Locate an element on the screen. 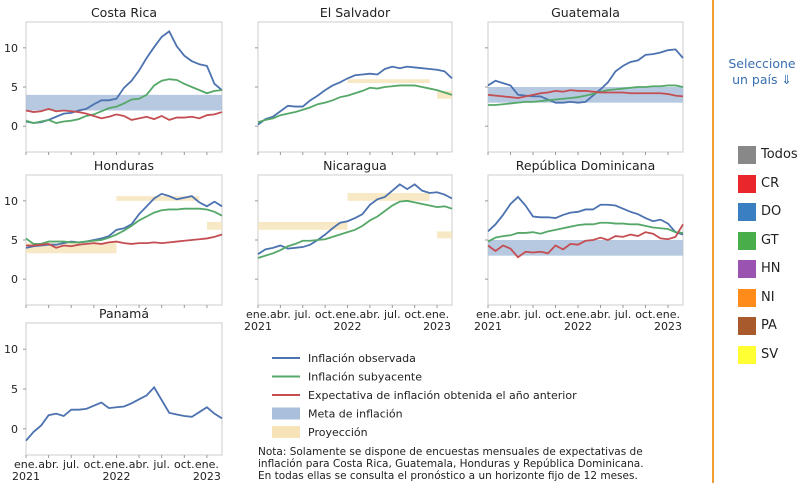 The height and width of the screenshot is (483, 799). panel-title: El Salvador is located at coordinates (355, 12).